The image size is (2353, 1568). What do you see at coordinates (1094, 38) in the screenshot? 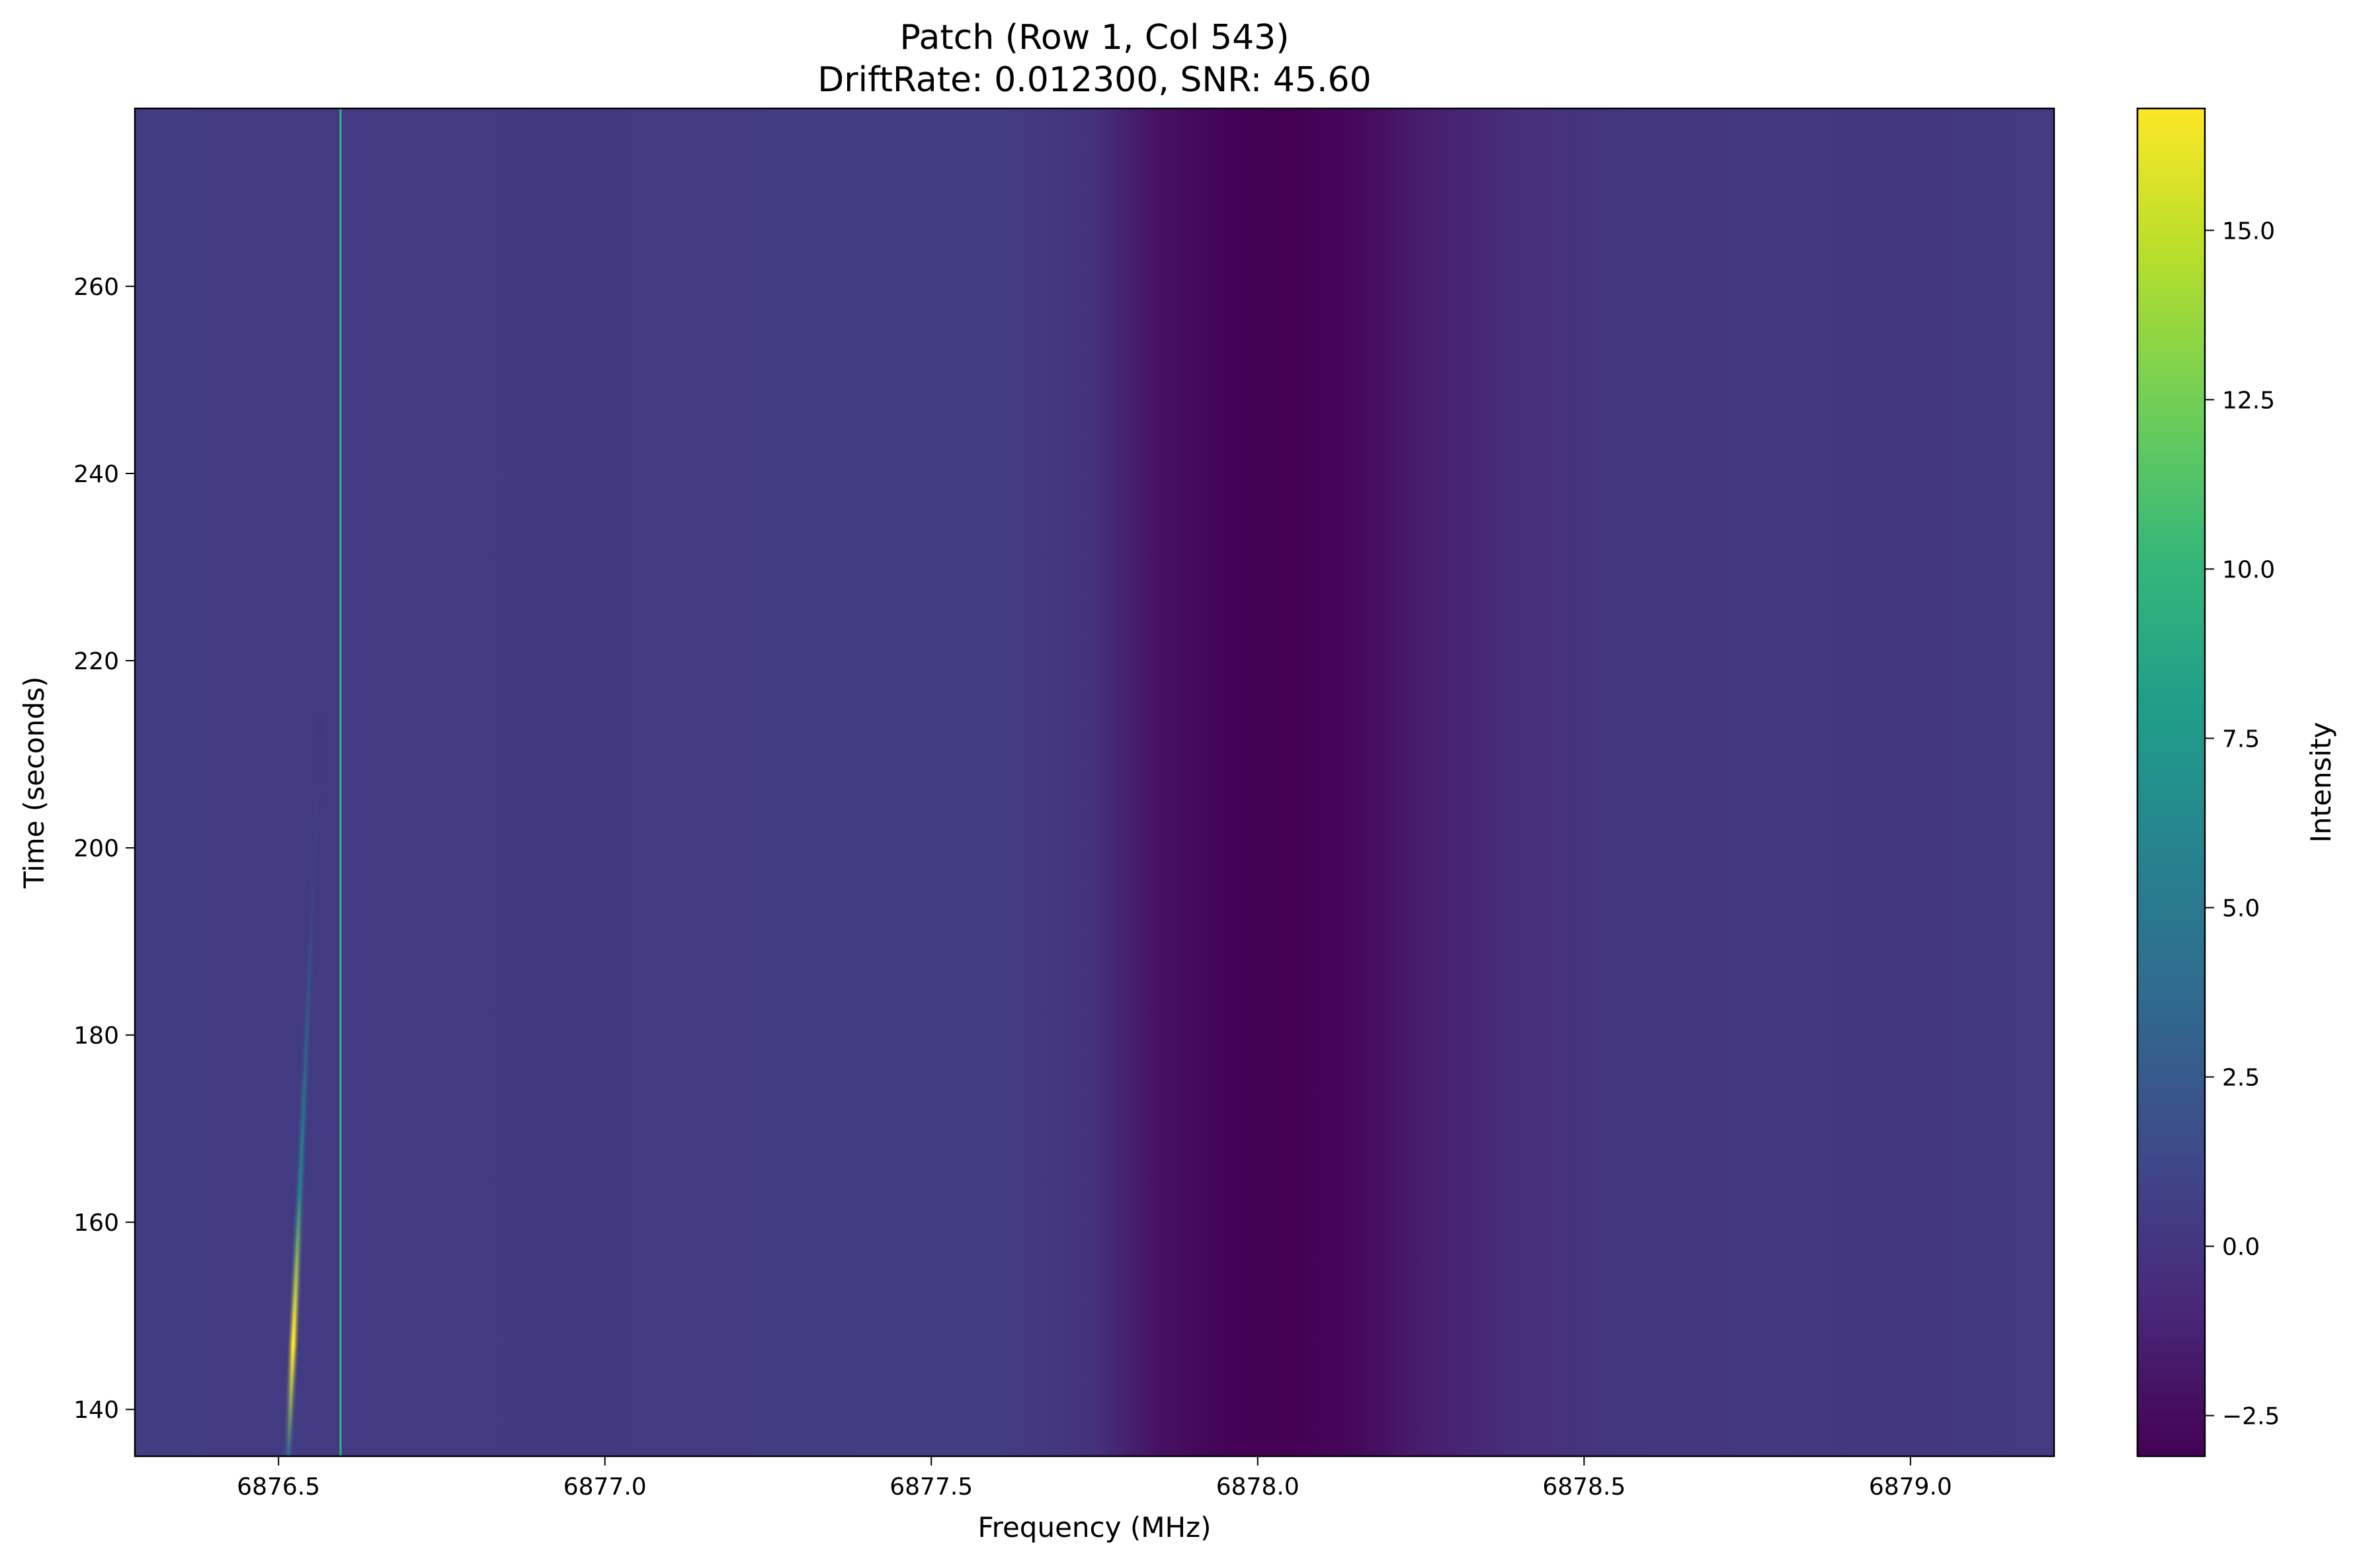
I see `chart-title: Patch (Row 1, Col 543)` at bounding box center [1094, 38].